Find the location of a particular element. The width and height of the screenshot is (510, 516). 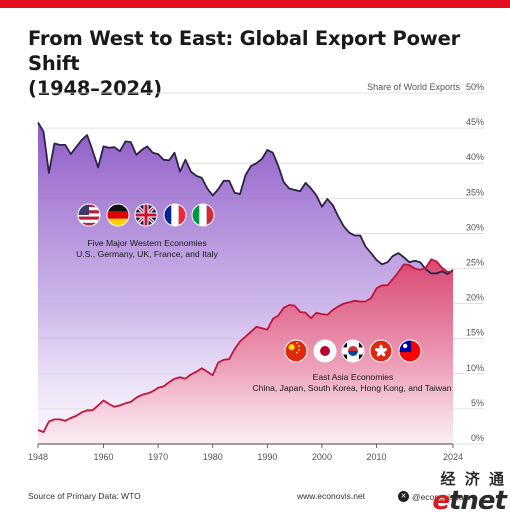

x-tick-label: 1948 is located at coordinates (38, 457).